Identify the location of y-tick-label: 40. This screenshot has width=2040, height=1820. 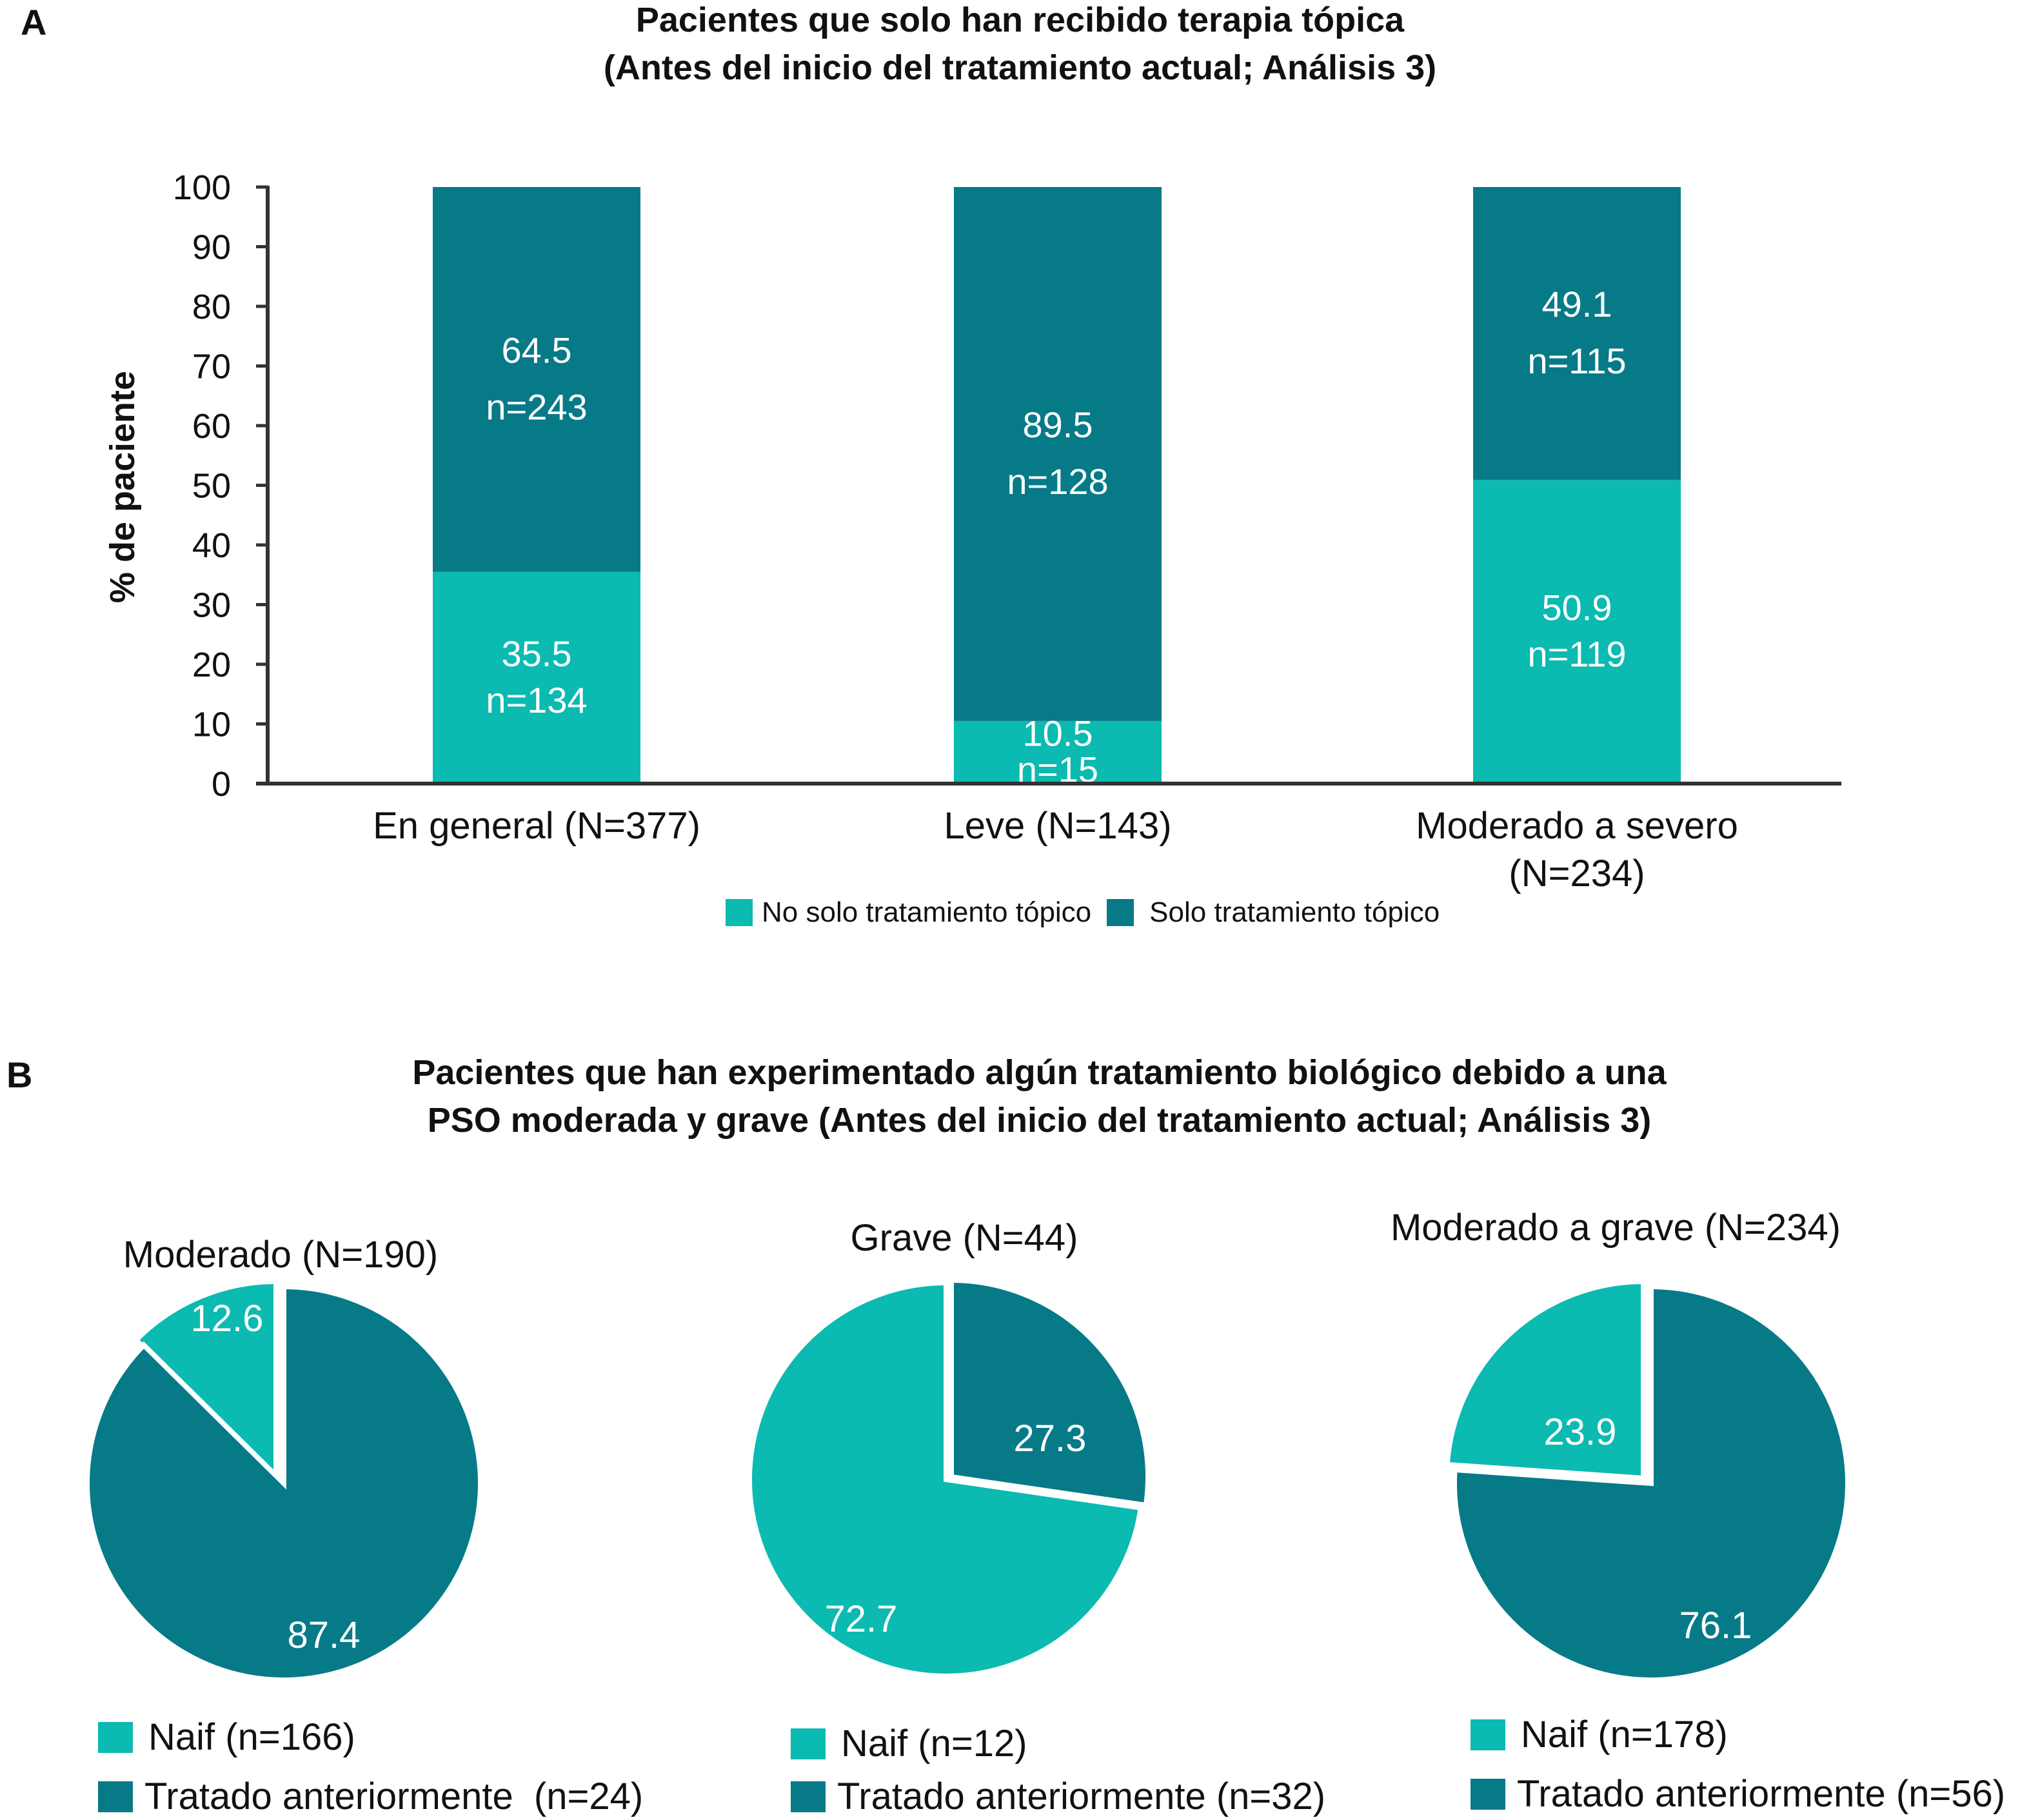
(211, 546).